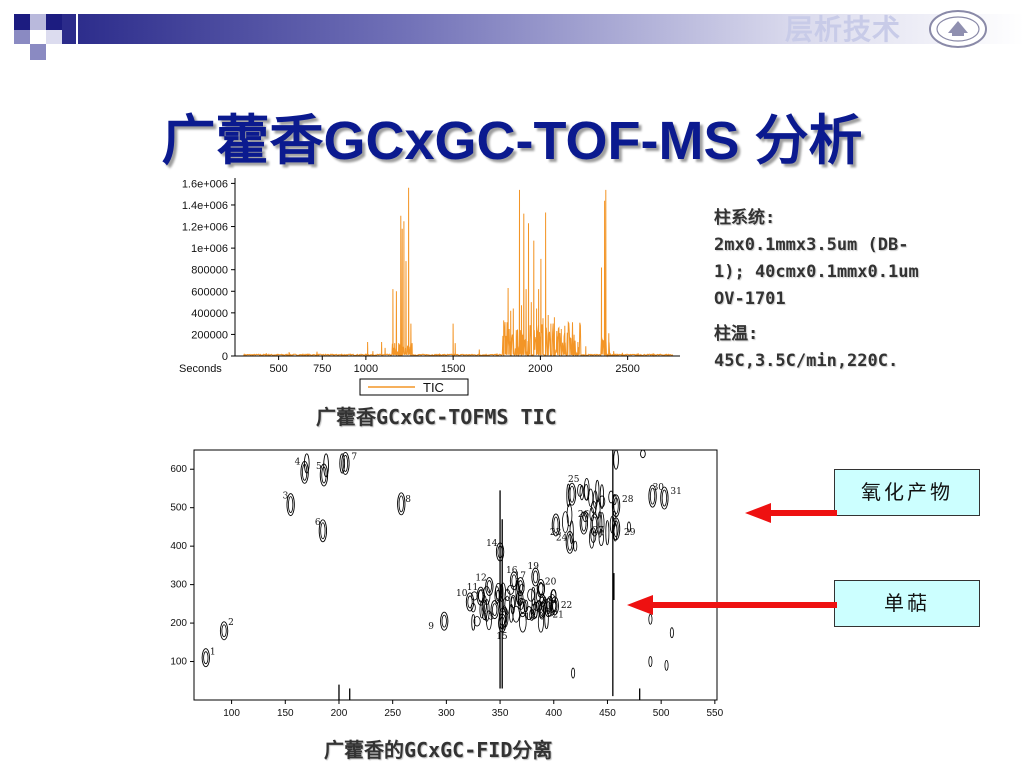 The width and height of the screenshot is (1024, 768). I want to click on column-label: 柱系统:, so click(745, 218).